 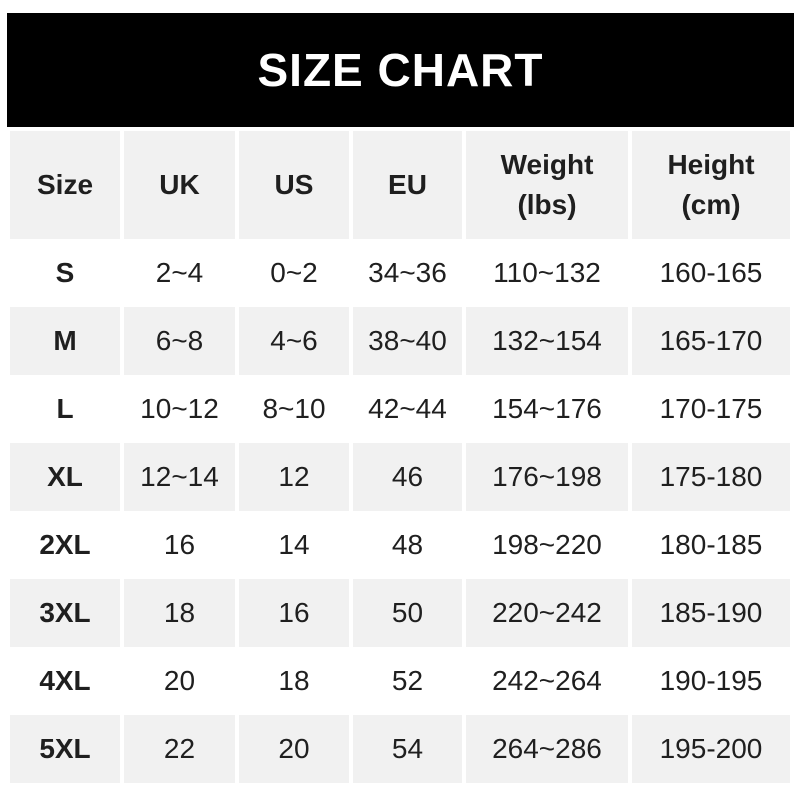 What do you see at coordinates (294, 477) in the screenshot?
I see `cell-us: 12` at bounding box center [294, 477].